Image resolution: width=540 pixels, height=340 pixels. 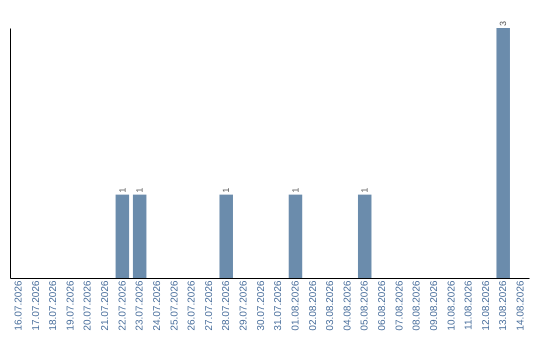 I want to click on x-tick-label: 23.07.2026, so click(x=140, y=305).